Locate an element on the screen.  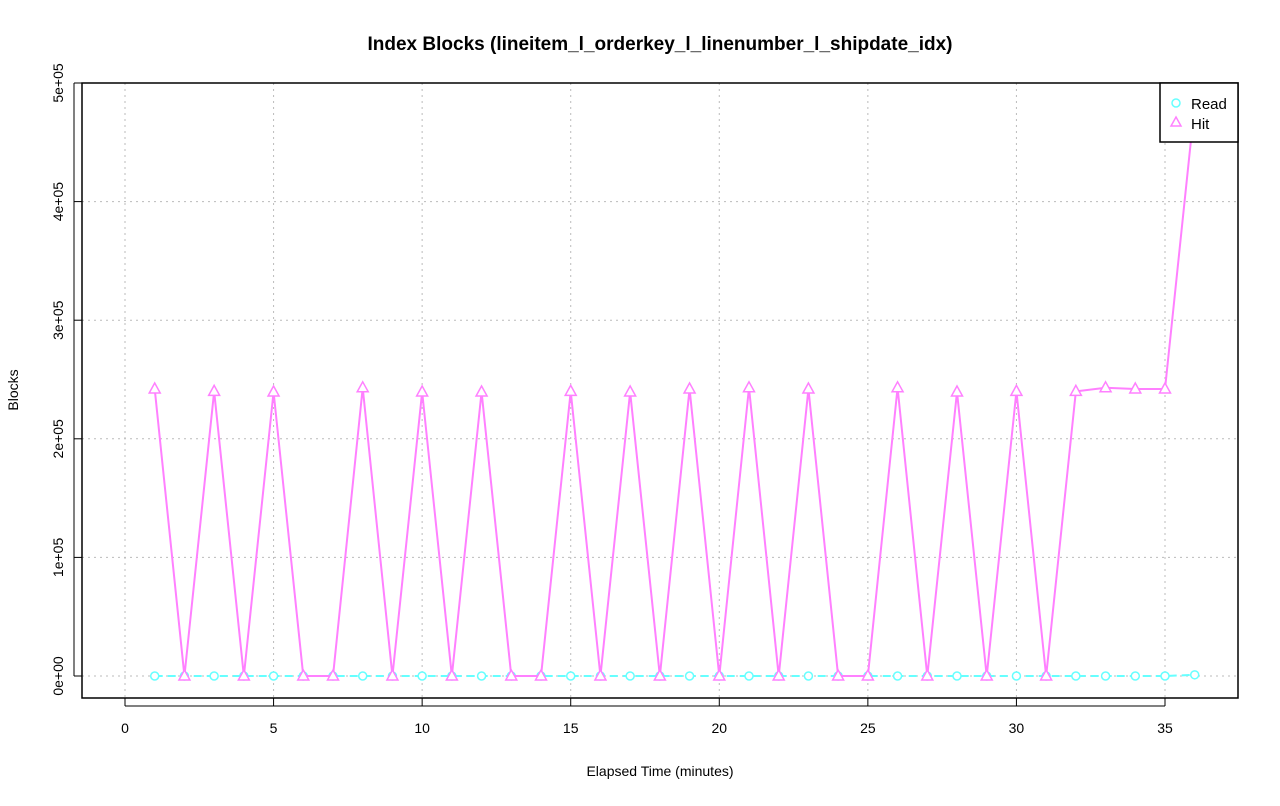
x-axis: 0 5 10 15 20 25 30 35 is located at coordinates (647, 717).